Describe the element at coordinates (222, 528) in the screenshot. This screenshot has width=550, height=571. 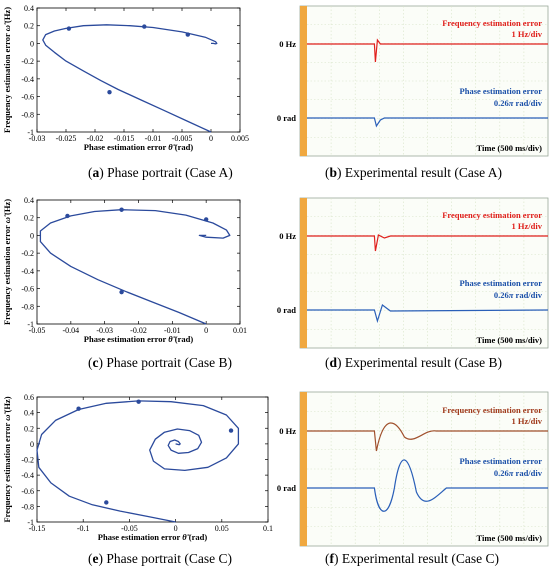
I see `x-tick-label: 0.05` at that location.